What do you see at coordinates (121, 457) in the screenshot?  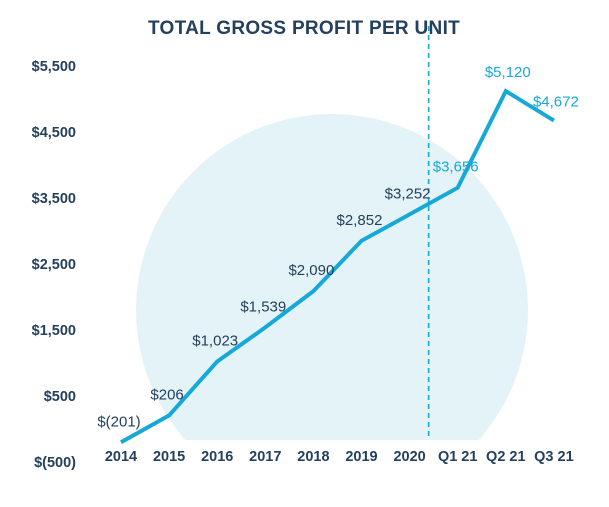 I see `x-tick-label: 2014` at bounding box center [121, 457].